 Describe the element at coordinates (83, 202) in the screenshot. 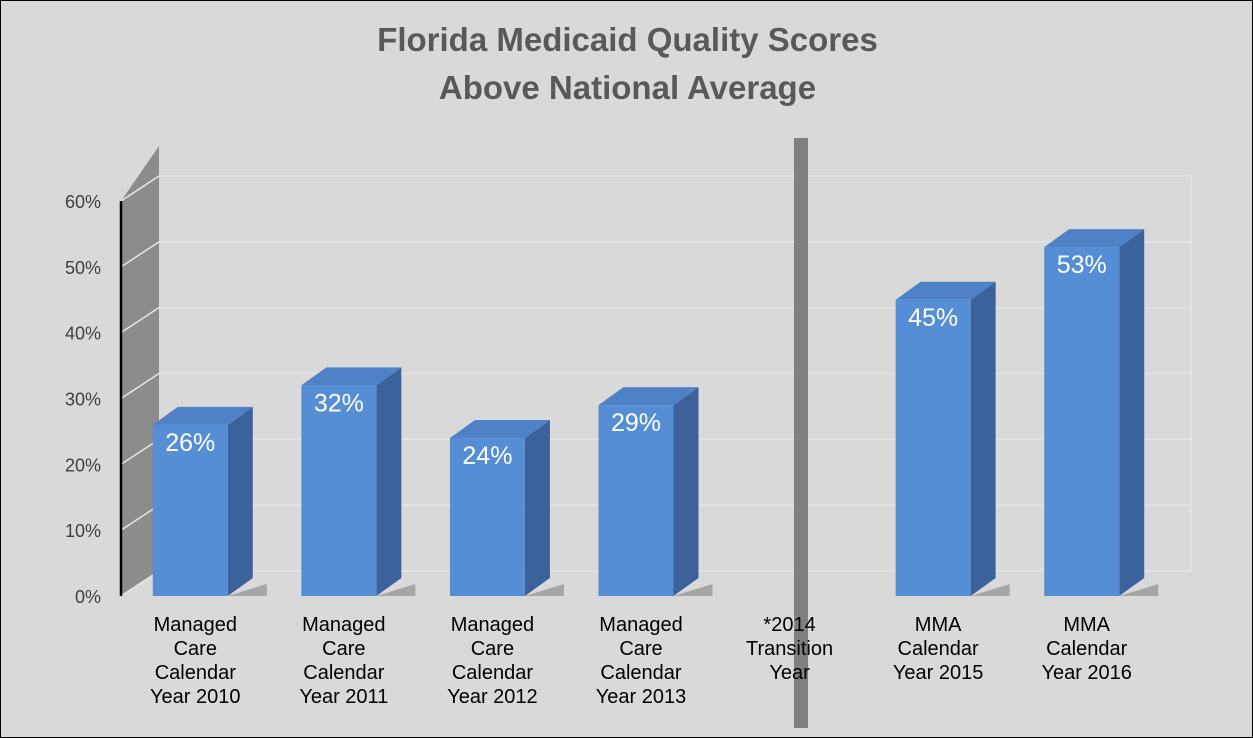

I see `y-tick-label: 60%` at that location.